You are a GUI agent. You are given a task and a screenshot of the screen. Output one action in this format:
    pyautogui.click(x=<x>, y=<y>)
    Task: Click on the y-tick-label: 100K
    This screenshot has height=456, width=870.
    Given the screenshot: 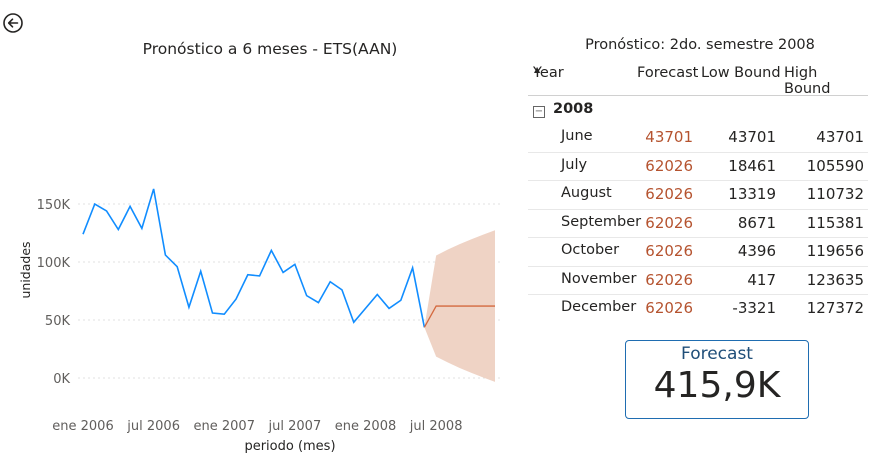 What is the action you would take?
    pyautogui.click(x=54, y=263)
    